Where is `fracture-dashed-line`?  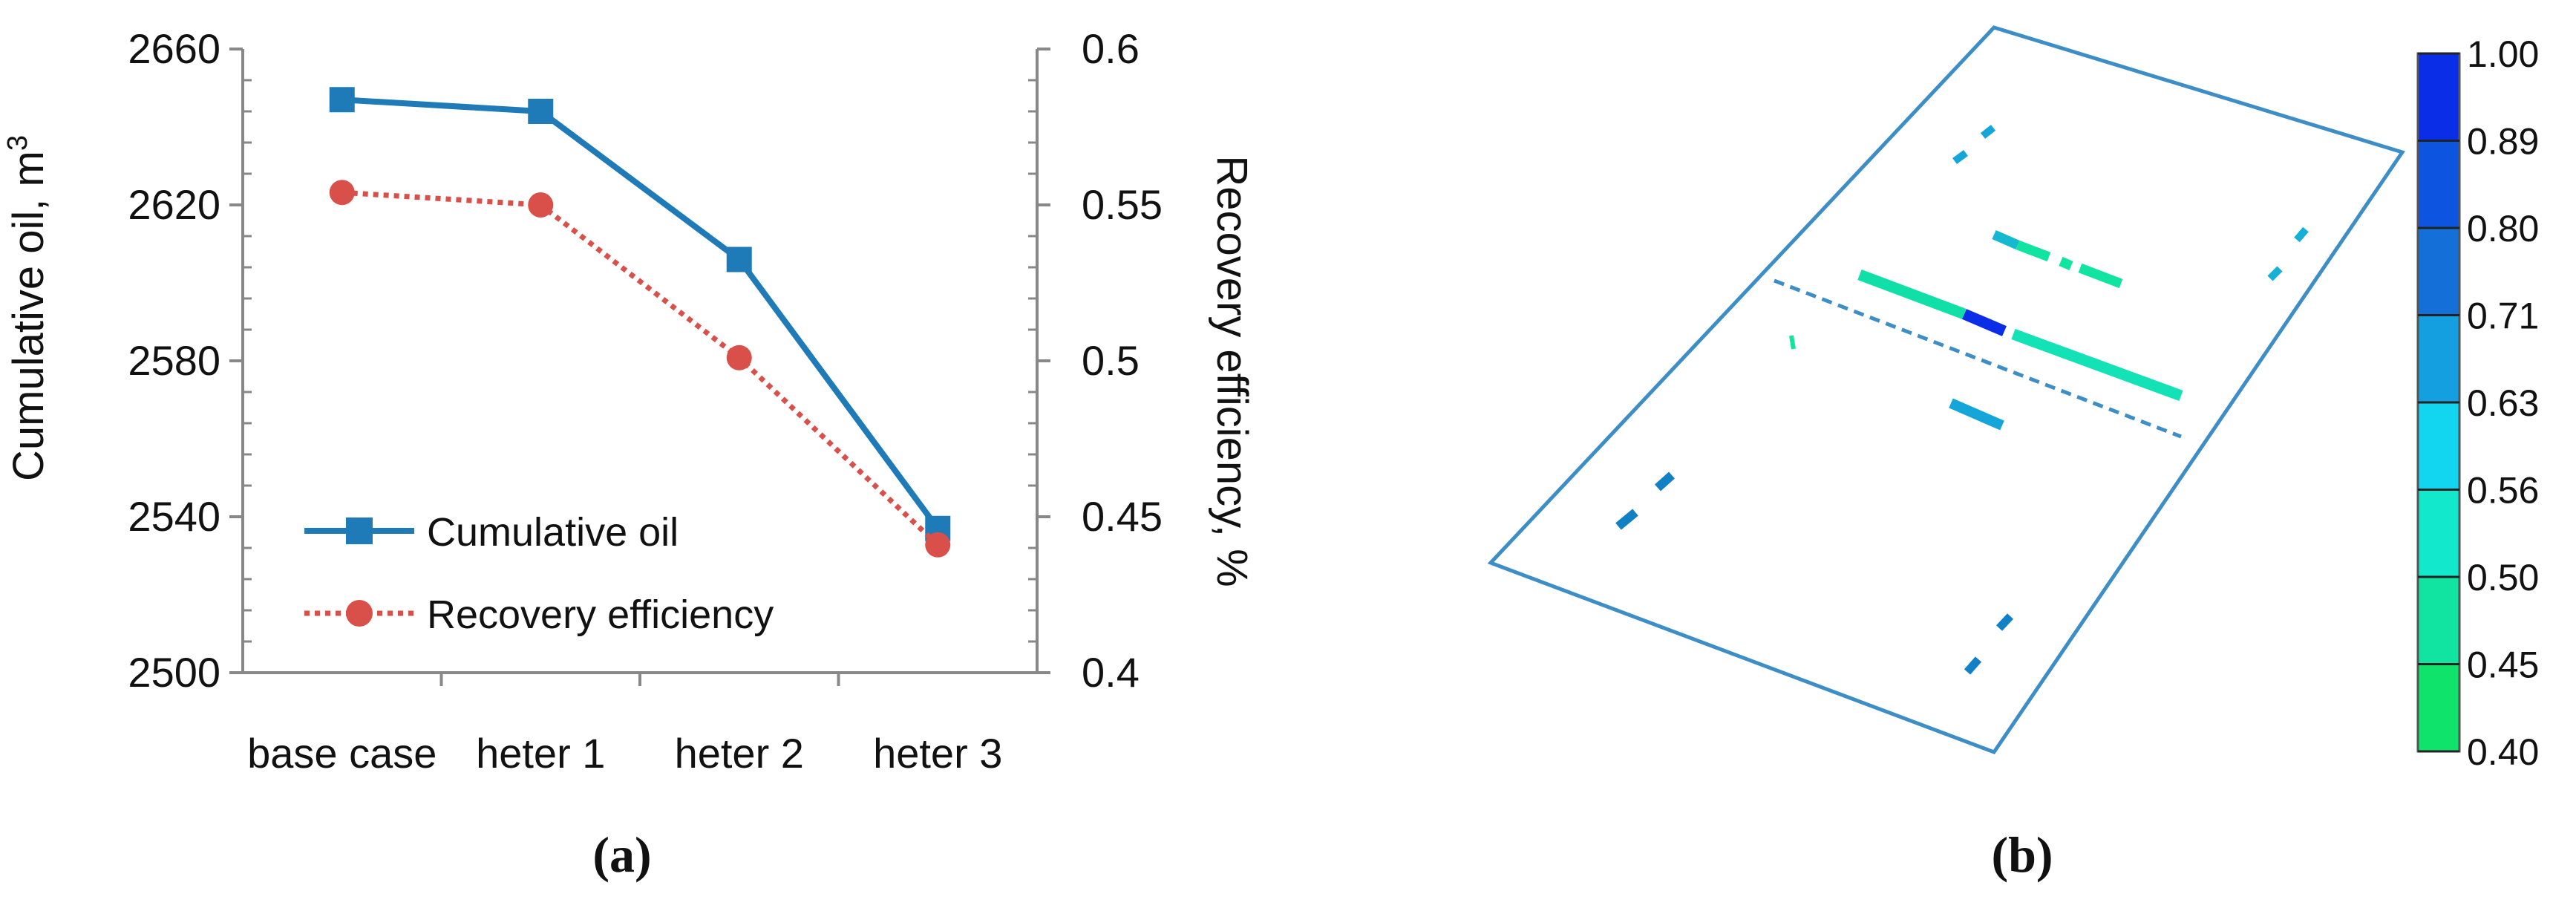 fracture-dashed-line is located at coordinates (1978, 359).